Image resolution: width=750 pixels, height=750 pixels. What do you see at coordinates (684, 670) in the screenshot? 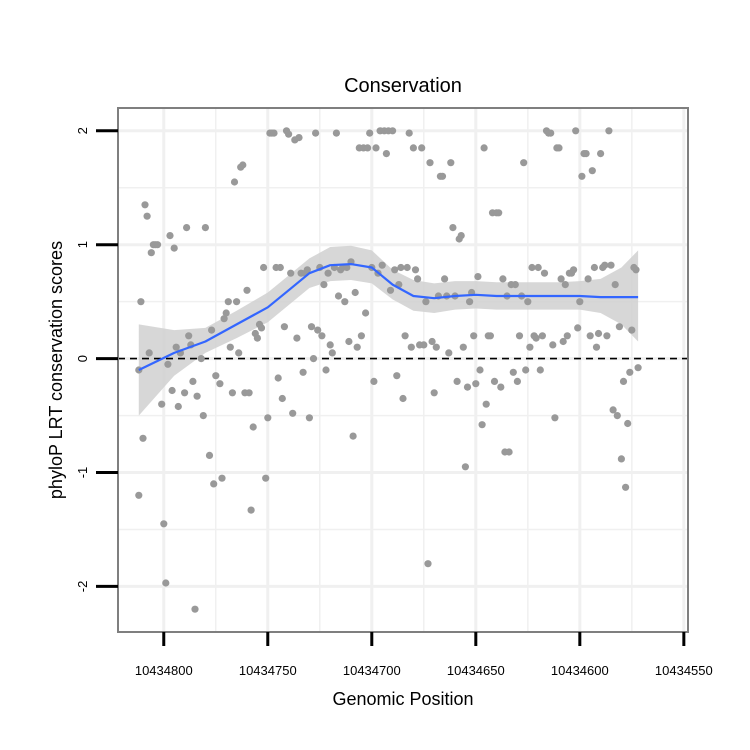
I see `x-tick-label: 10434550` at bounding box center [684, 670].